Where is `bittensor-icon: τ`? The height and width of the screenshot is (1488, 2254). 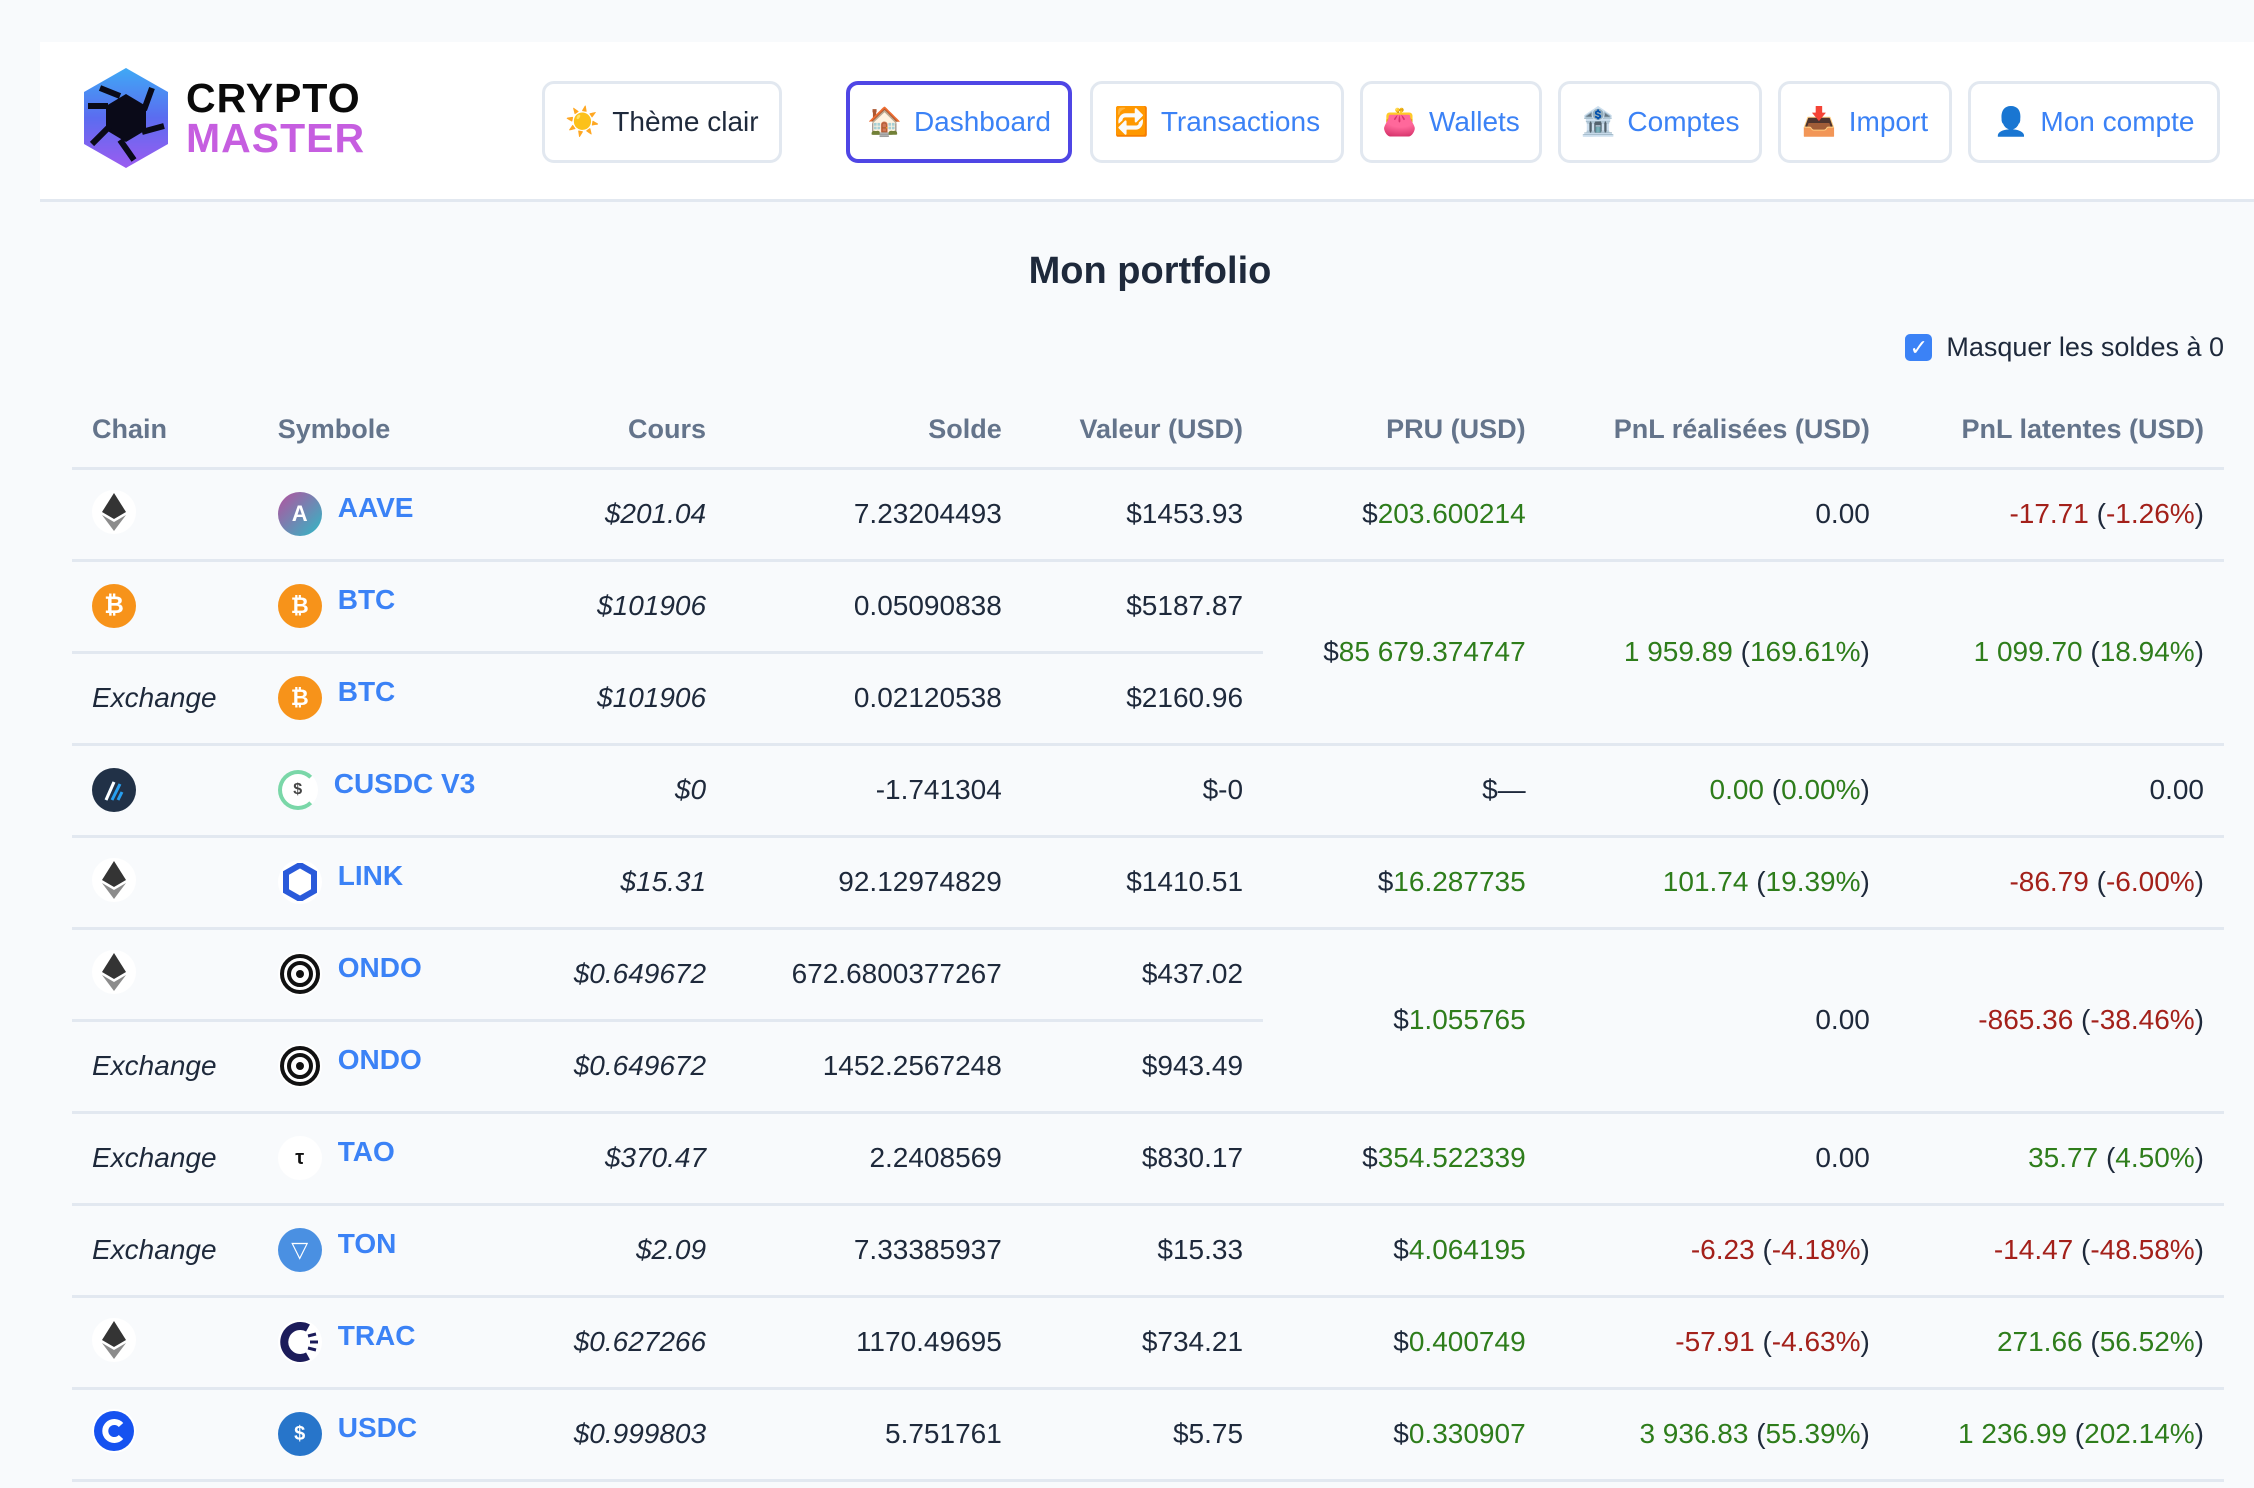 bittensor-icon: τ is located at coordinates (299, 1158).